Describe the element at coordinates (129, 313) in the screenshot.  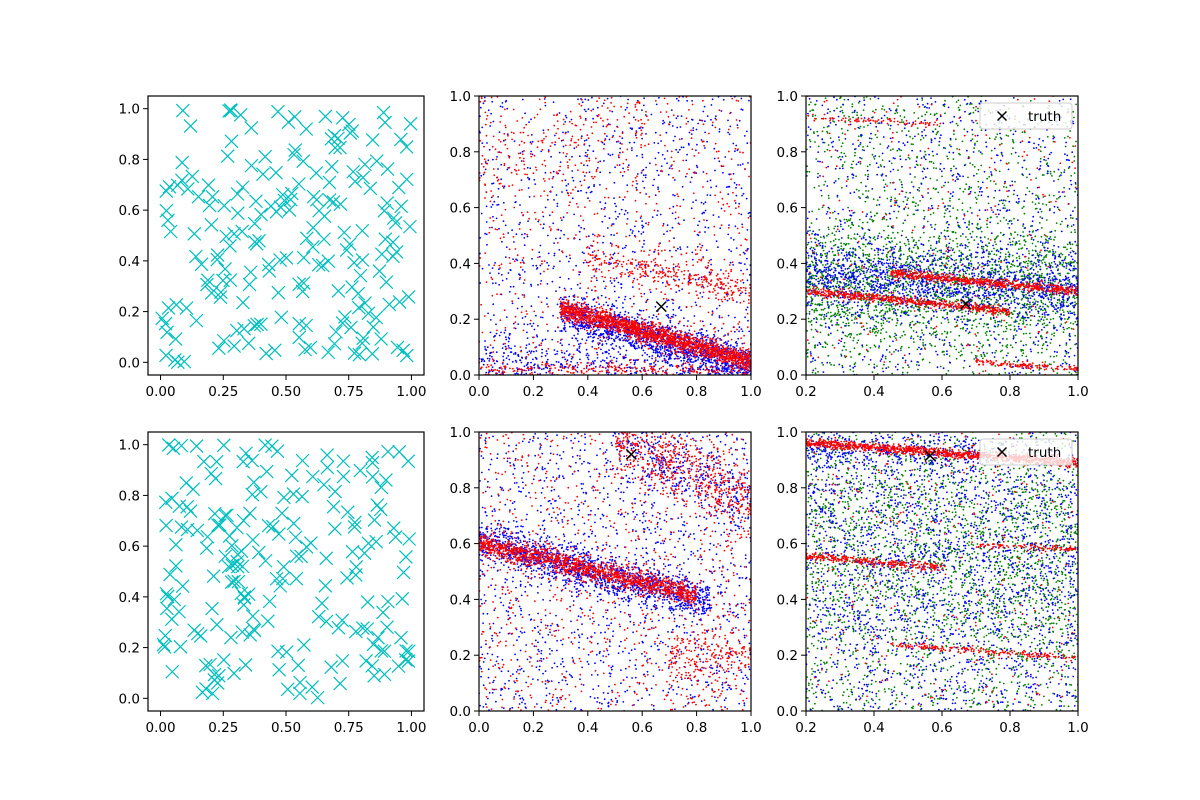
I see `y-tick-label: 0.2` at that location.